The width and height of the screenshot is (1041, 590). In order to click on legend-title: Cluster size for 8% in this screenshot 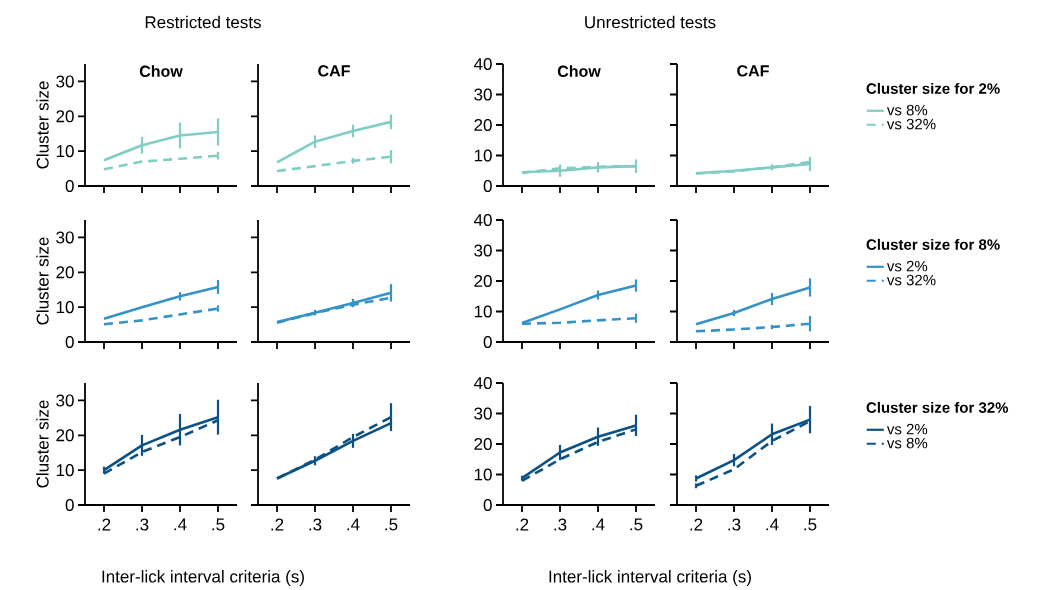, I will do `click(933, 244)`.